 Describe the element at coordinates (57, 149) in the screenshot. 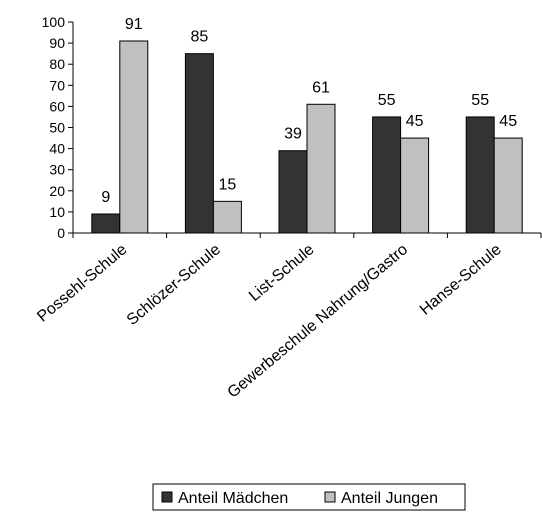

I see `y-tick-label: 40` at that location.